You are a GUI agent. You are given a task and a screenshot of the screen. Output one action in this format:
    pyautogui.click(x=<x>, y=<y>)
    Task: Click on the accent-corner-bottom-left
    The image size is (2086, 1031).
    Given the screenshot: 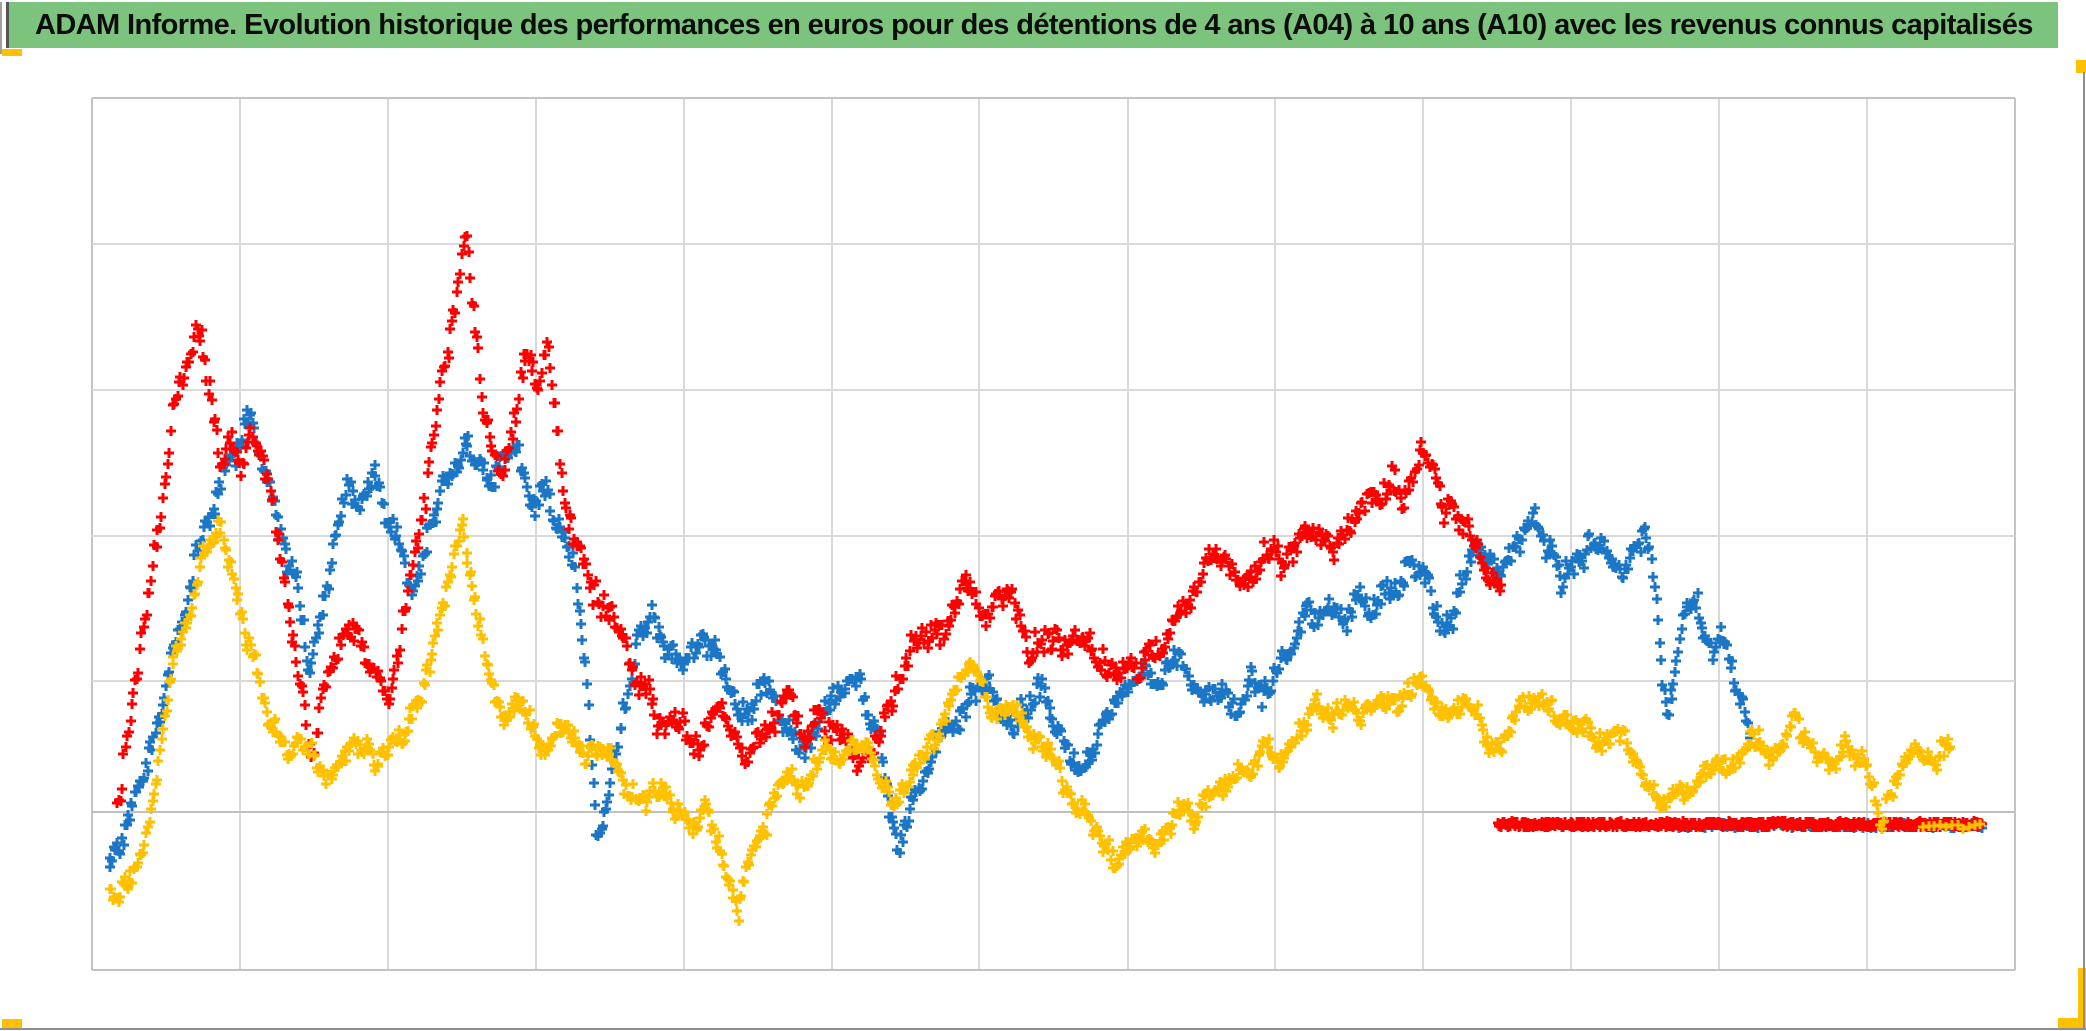 What is the action you would take?
    pyautogui.click(x=12, y=1023)
    